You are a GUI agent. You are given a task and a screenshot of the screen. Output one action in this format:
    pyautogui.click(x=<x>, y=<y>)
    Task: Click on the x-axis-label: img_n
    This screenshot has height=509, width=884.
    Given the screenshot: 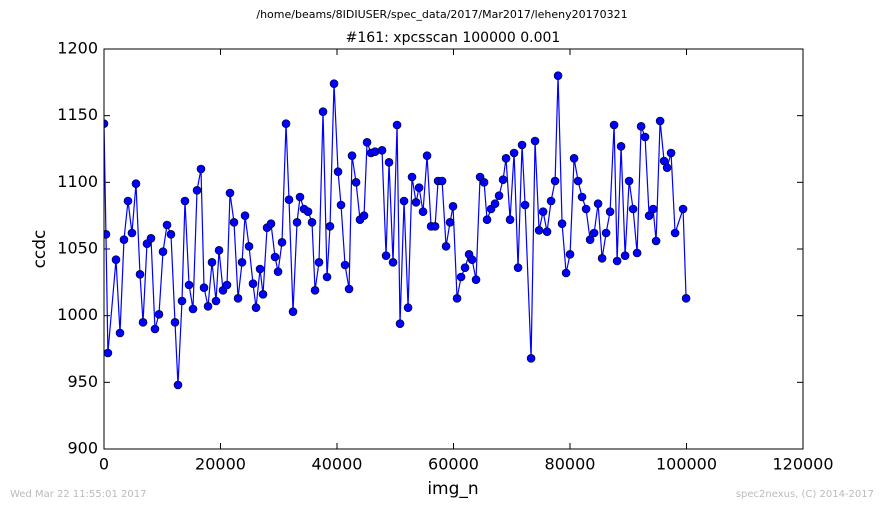 What is the action you would take?
    pyautogui.click(x=452, y=489)
    